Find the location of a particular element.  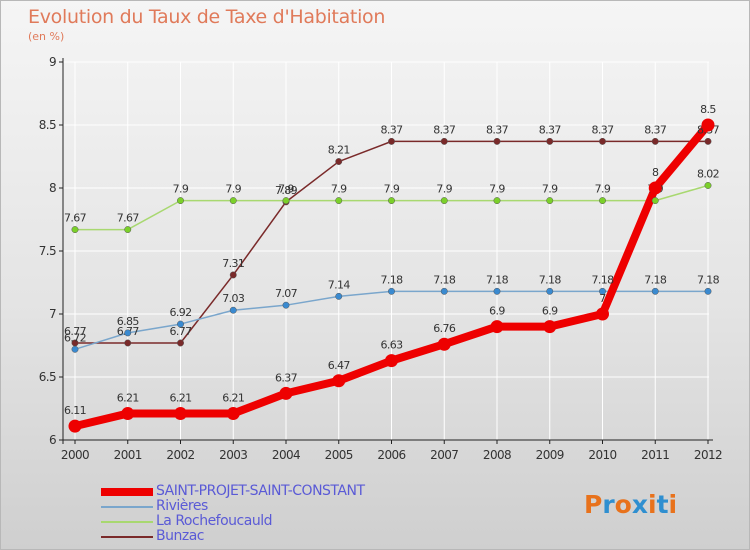

x-tick-label: 2007 is located at coordinates (444, 455).